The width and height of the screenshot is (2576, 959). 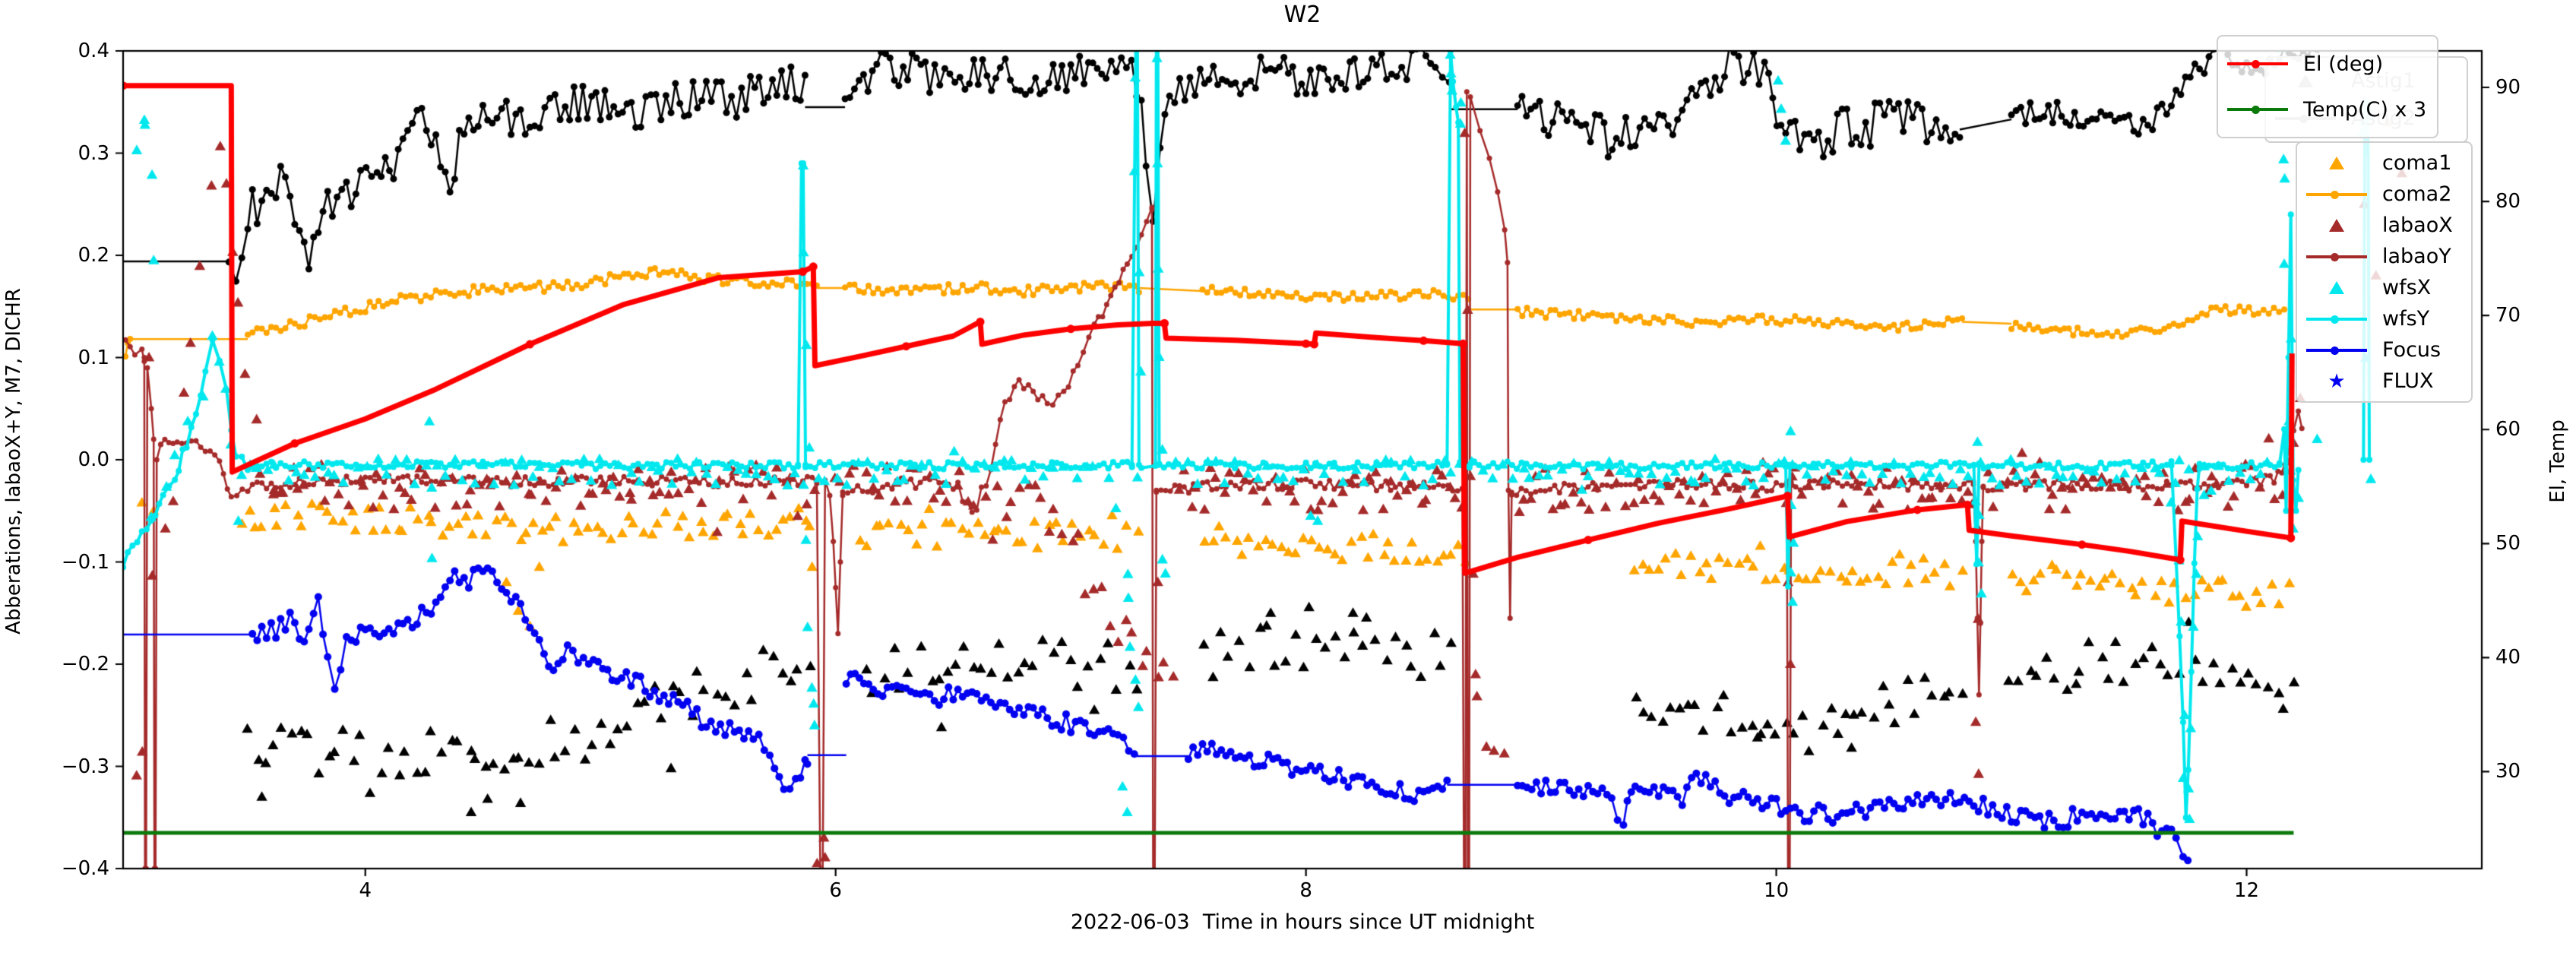 I want to click on y-left-tick-label: 0.4, so click(x=93, y=51).